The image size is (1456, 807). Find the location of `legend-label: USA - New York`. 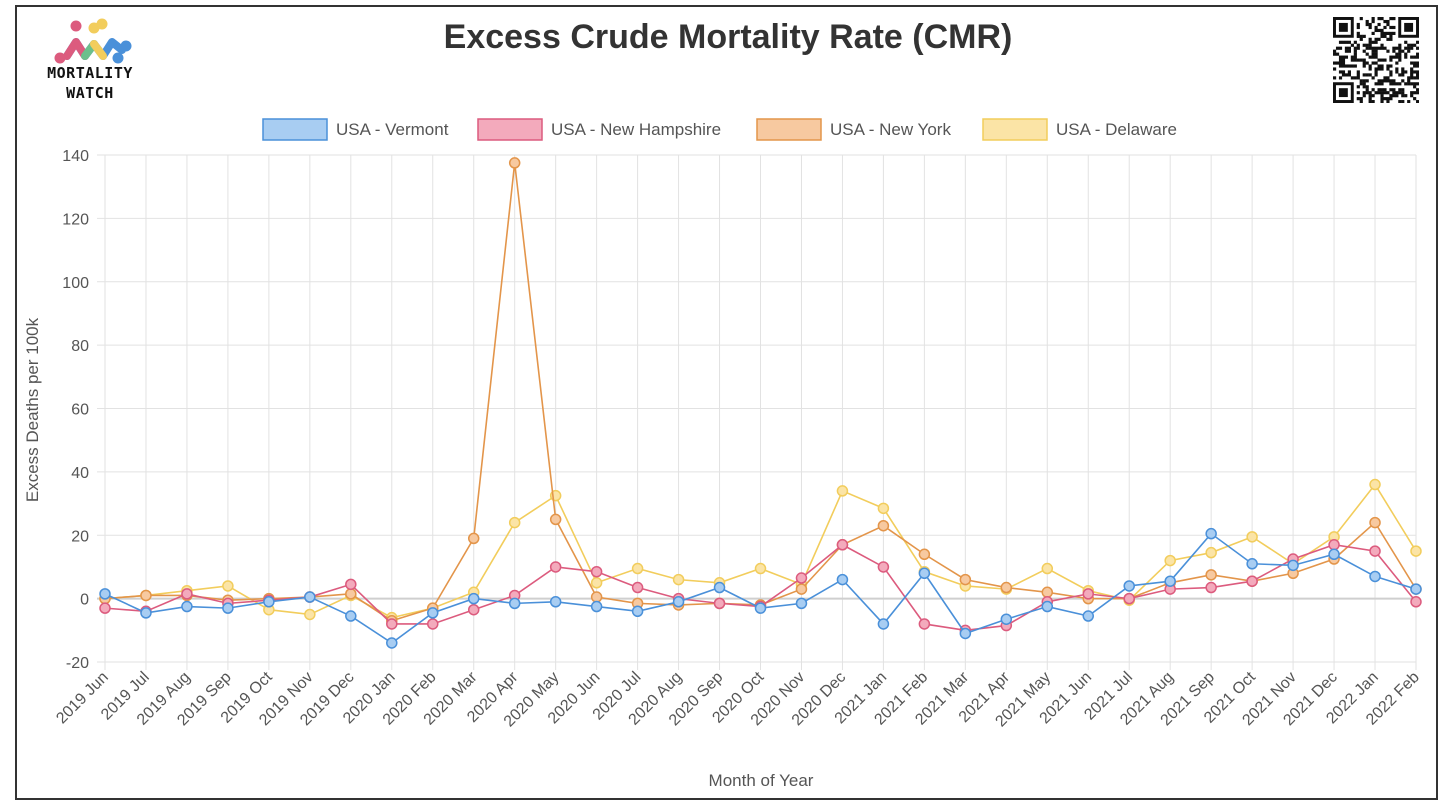

legend-label: USA - New York is located at coordinates (890, 129).